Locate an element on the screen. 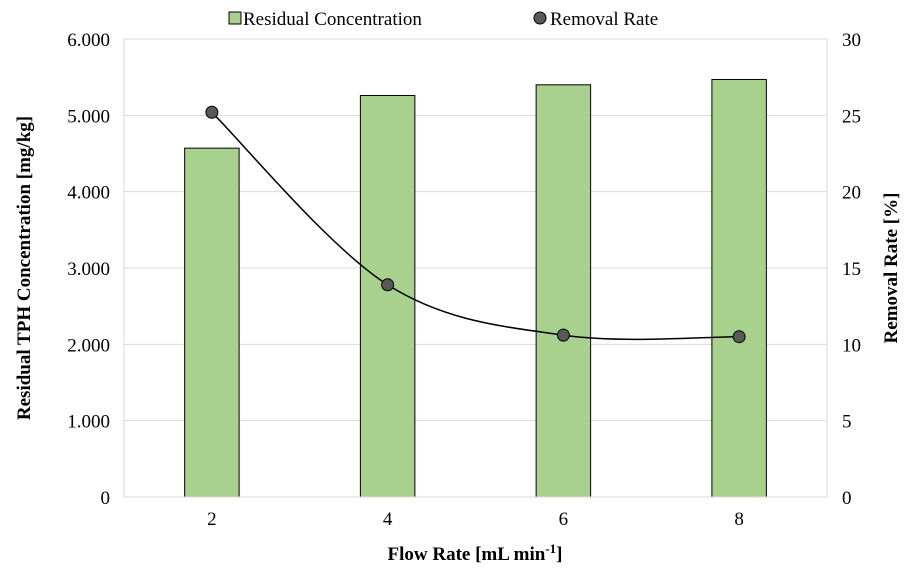  x-tick-label: 2 is located at coordinates (212, 519).